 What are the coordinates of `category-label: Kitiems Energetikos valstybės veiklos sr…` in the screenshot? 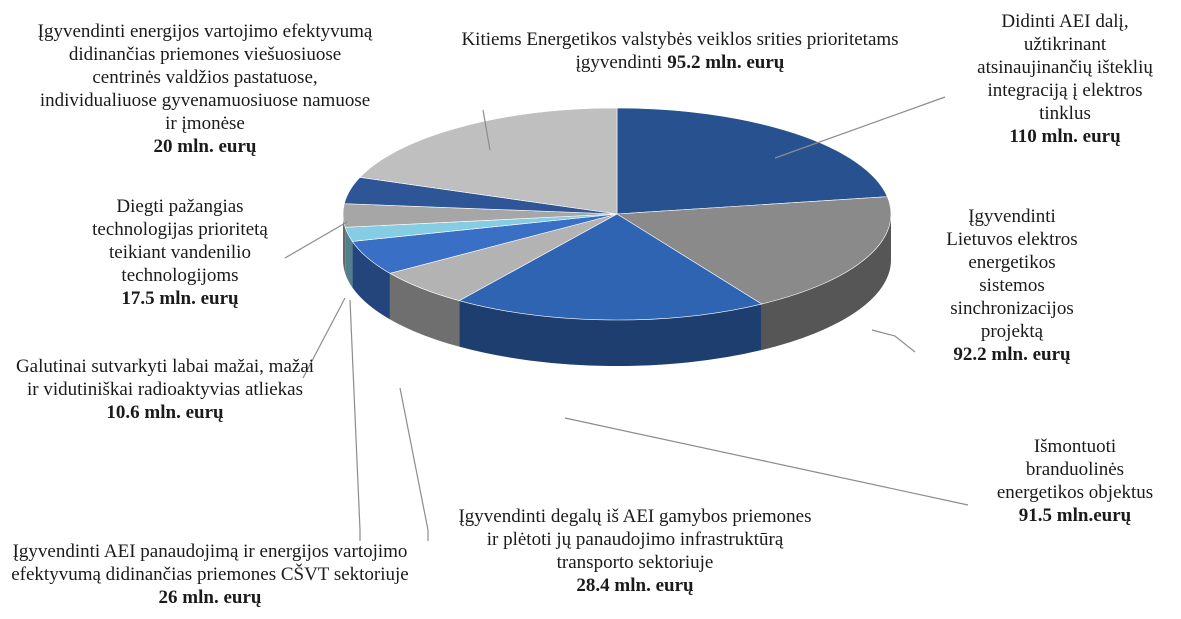 It's located at (680, 51).